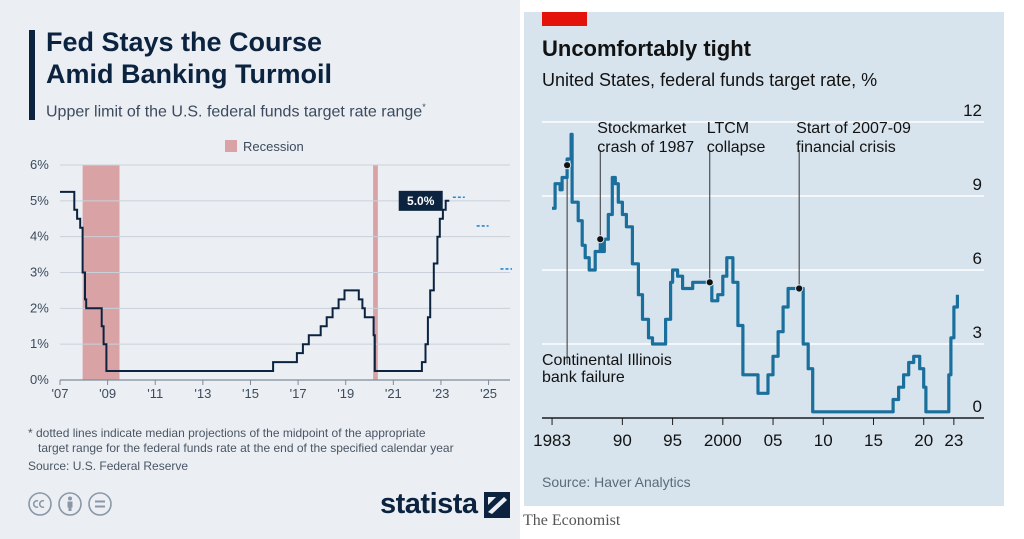 This screenshot has height=539, width=1024. I want to click on y-tick-label-6: 6%, so click(39, 164).